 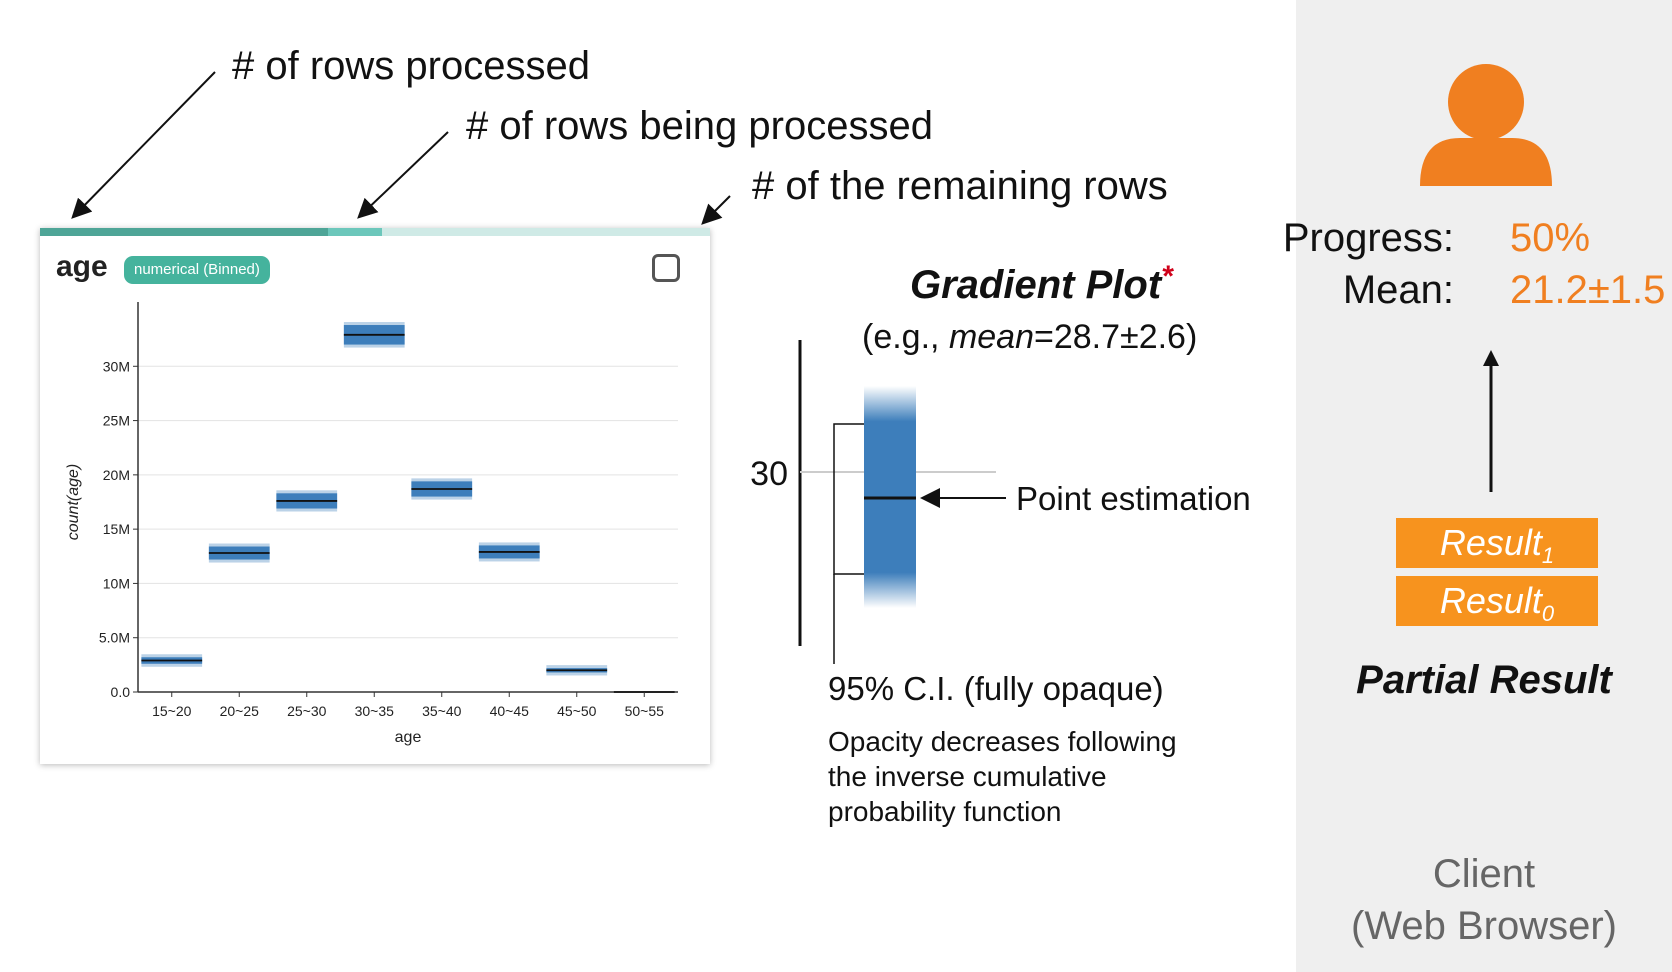 What do you see at coordinates (1588, 290) in the screenshot?
I see `mean-value: 21.2±1.5` at bounding box center [1588, 290].